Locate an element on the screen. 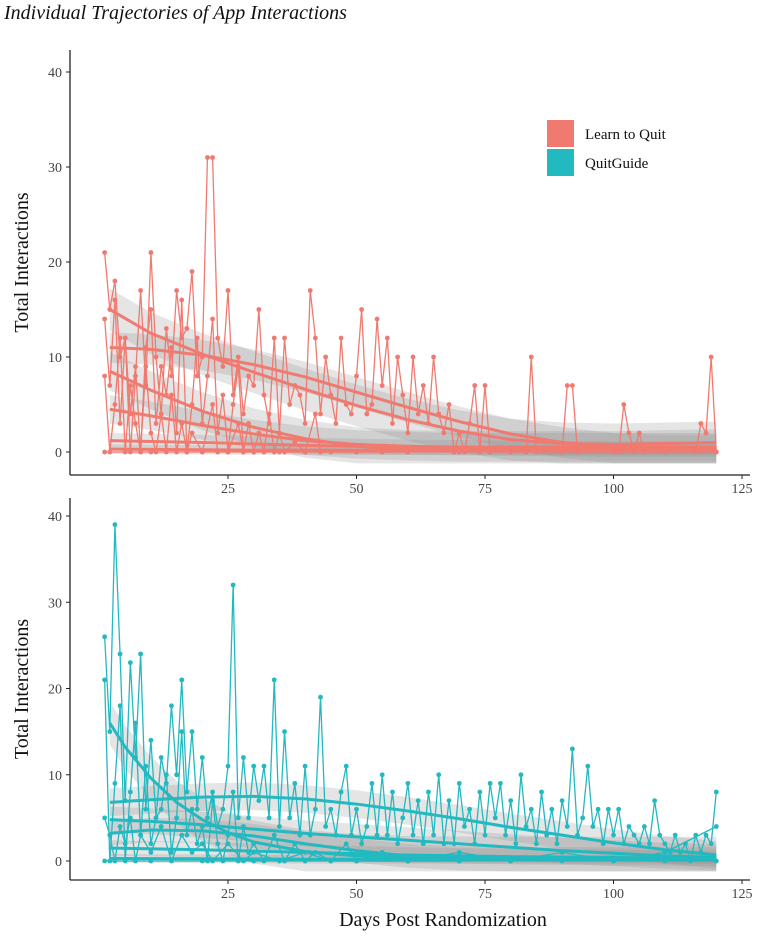 The image size is (768, 937). x-tick-label: 75 is located at coordinates (485, 894).